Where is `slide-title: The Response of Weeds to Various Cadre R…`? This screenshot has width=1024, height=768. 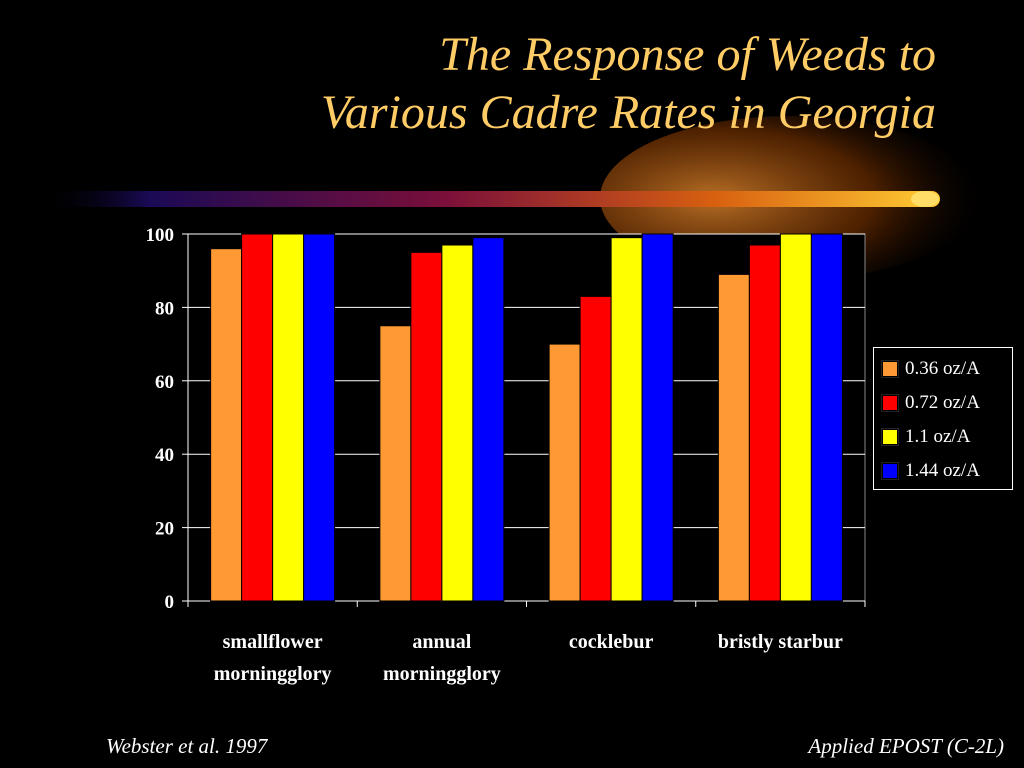
slide-title: The Response of Weeds to Various Cadre R… is located at coordinates (486, 84).